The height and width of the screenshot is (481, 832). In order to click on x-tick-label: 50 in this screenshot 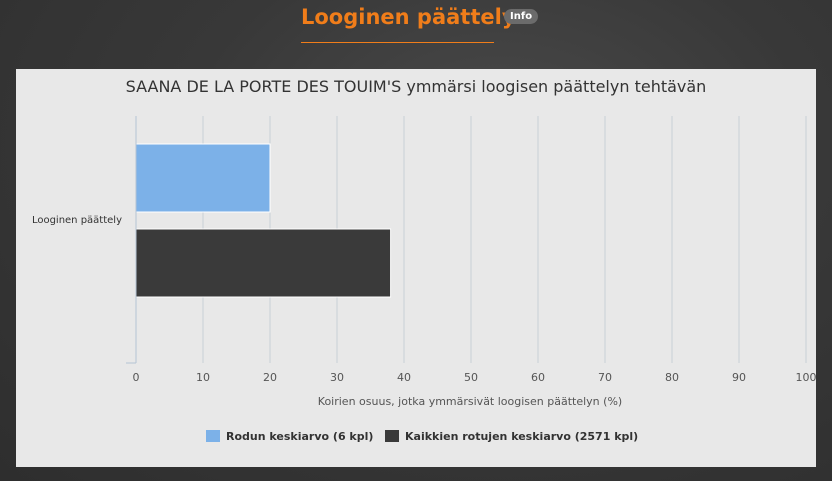, I will do `click(471, 377)`.